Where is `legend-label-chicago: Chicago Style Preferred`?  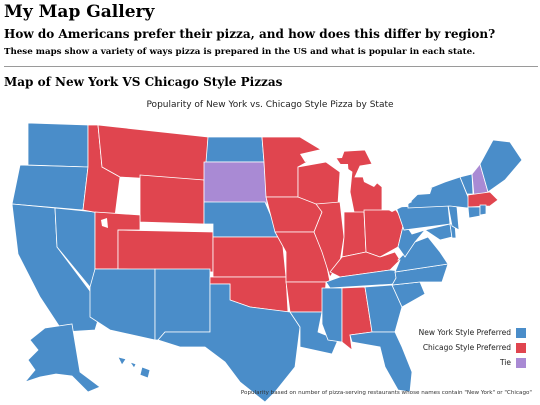
legend-label-chicago: Chicago Style Preferred is located at coordinates (466, 347).